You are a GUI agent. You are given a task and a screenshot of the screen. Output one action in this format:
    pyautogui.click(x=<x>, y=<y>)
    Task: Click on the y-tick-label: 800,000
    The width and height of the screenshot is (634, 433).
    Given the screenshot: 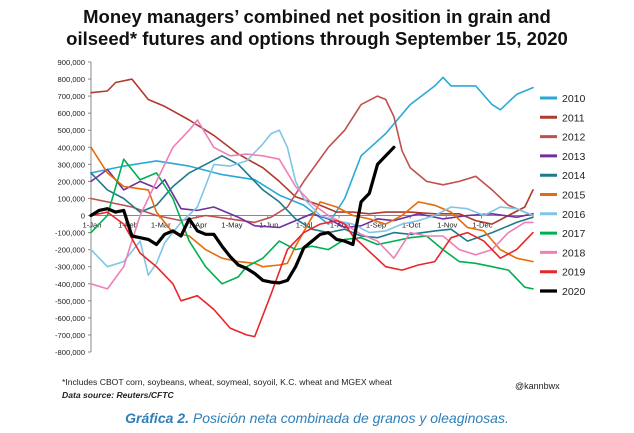 What is the action you would take?
    pyautogui.click(x=71, y=79)
    